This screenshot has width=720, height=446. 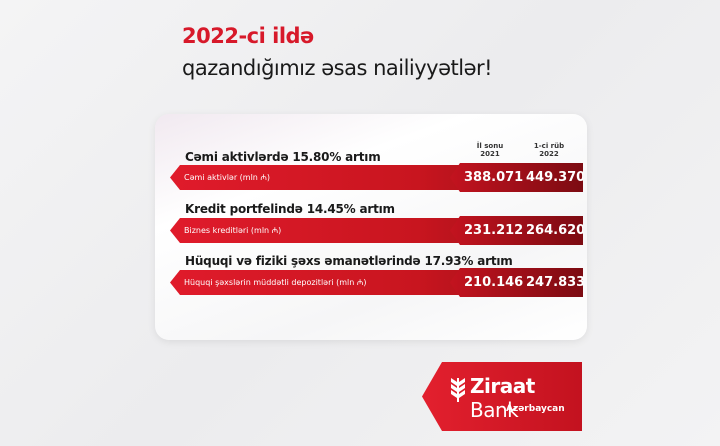 I want to click on column-header-2022: 1-ci rüb 2022, so click(x=549, y=150).